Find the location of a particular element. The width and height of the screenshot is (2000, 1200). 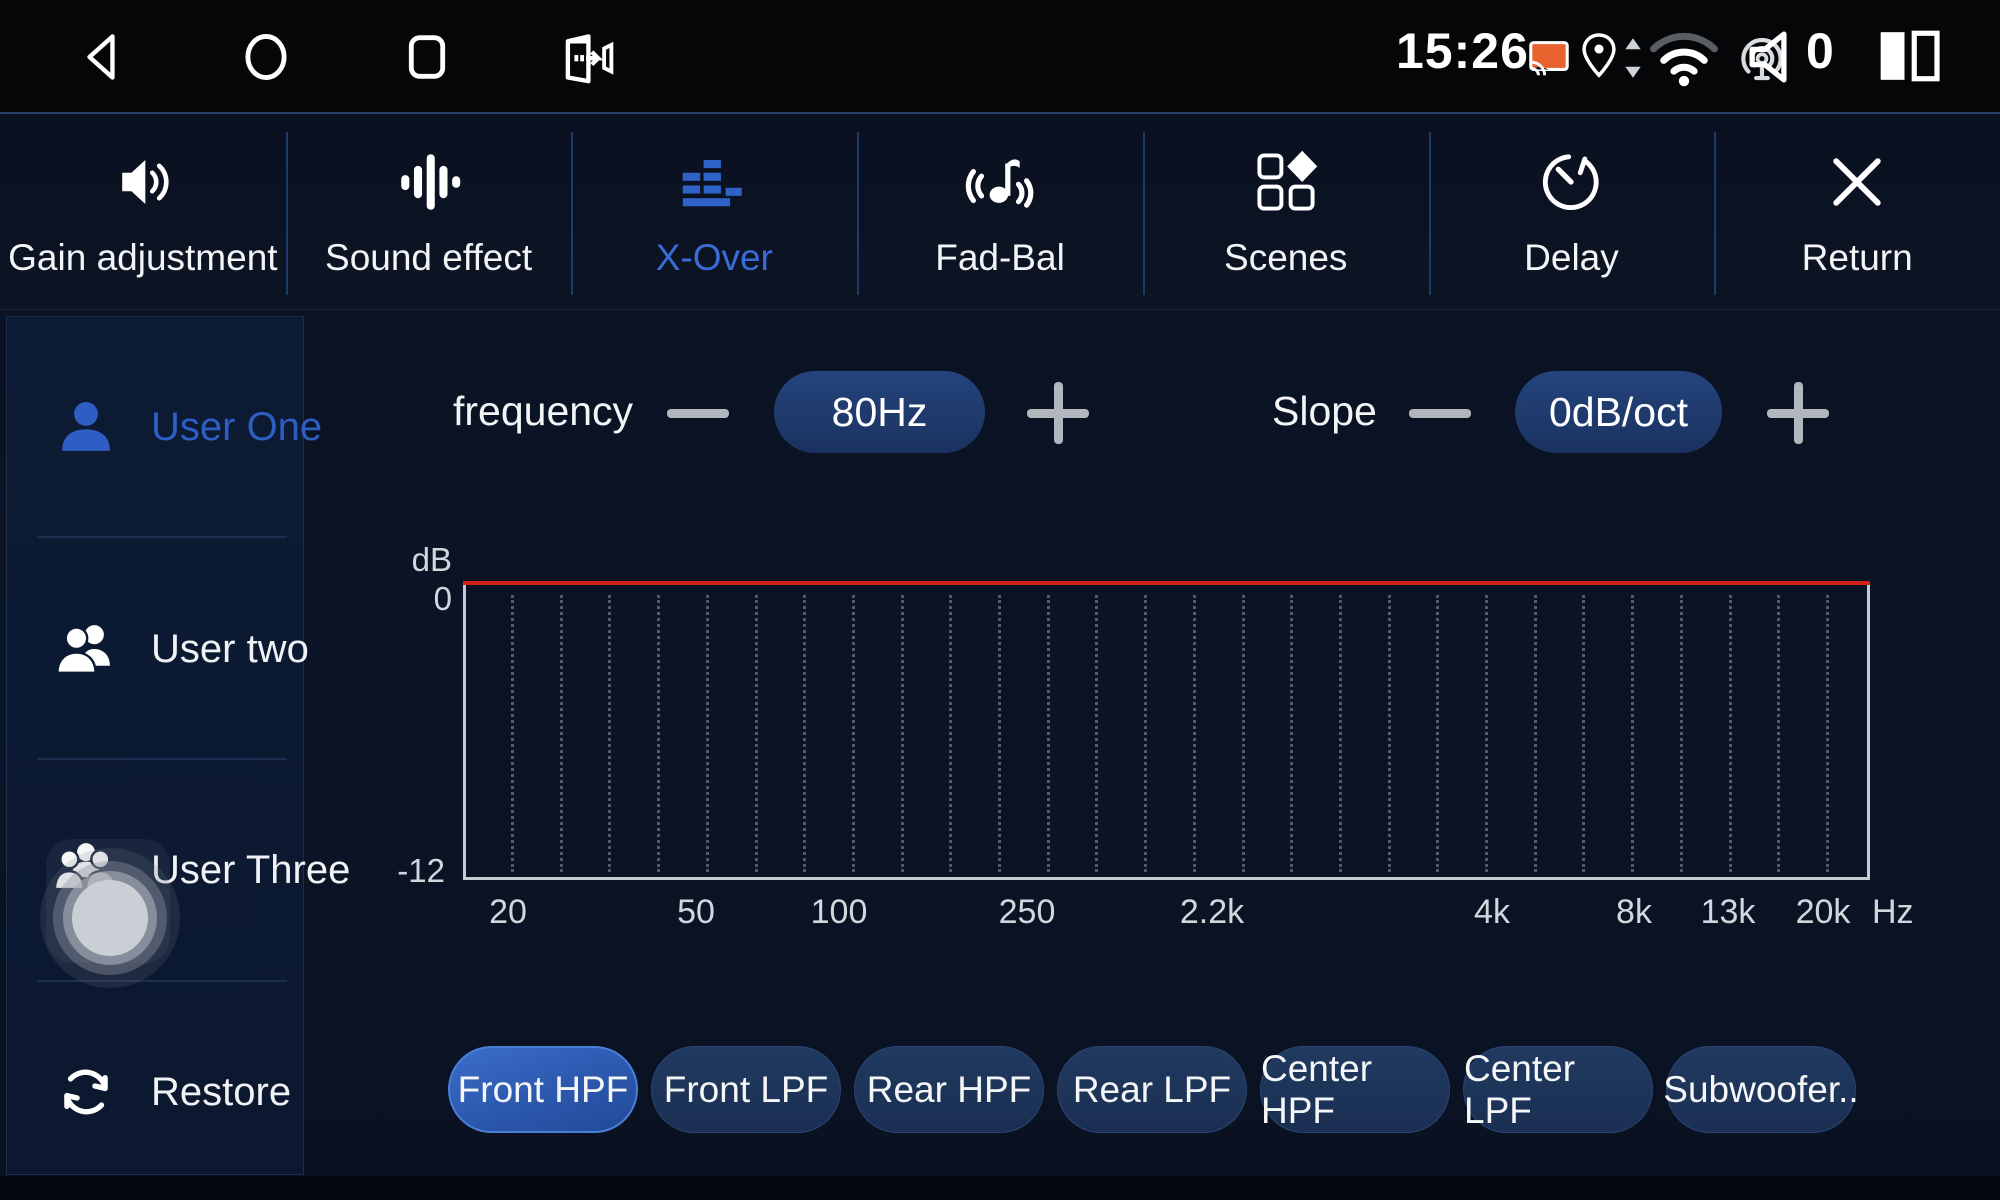

slope-increase-button is located at coordinates (1798, 413).